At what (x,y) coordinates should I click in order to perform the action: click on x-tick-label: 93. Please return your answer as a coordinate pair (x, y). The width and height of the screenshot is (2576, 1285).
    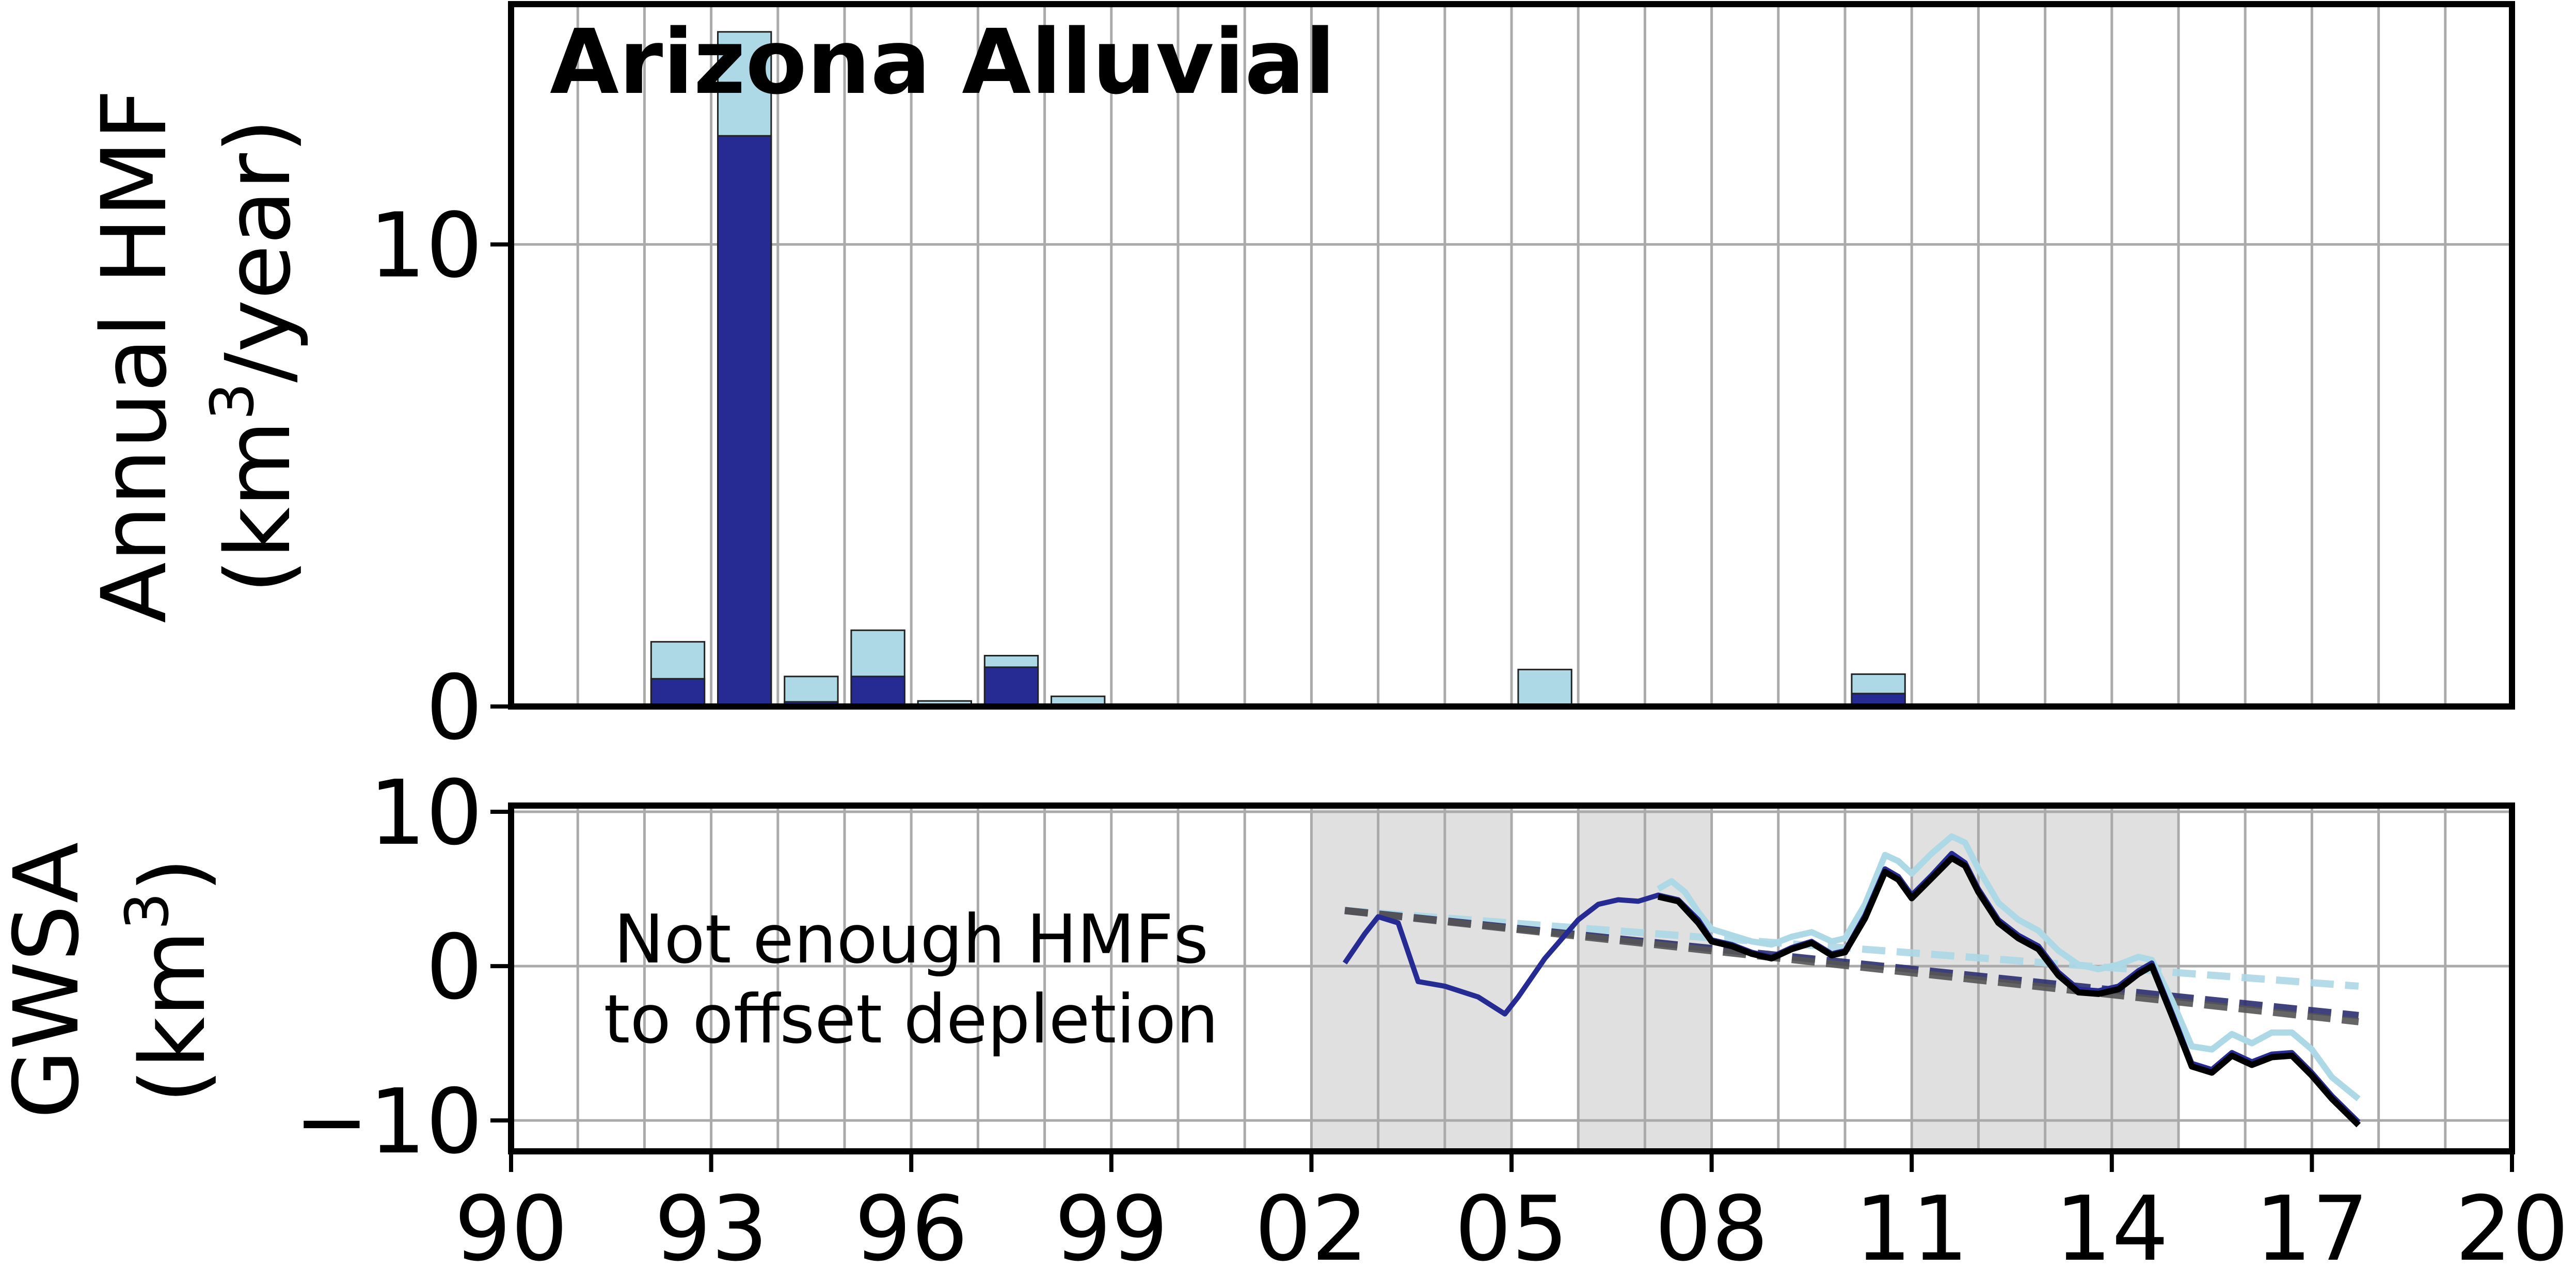
    Looking at the image, I should click on (711, 1229).